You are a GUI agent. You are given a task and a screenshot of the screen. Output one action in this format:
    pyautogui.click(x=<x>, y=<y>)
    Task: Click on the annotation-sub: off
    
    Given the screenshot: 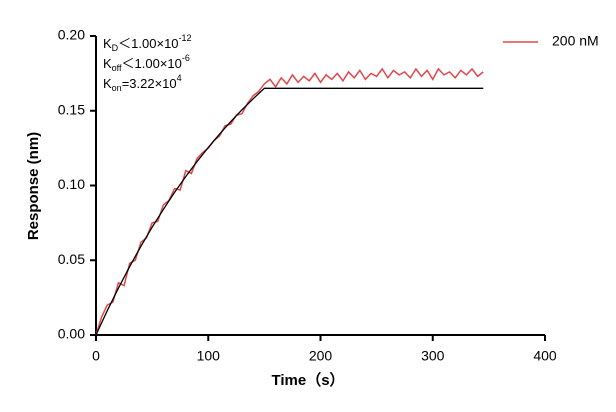 What is the action you would take?
    pyautogui.click(x=117, y=68)
    